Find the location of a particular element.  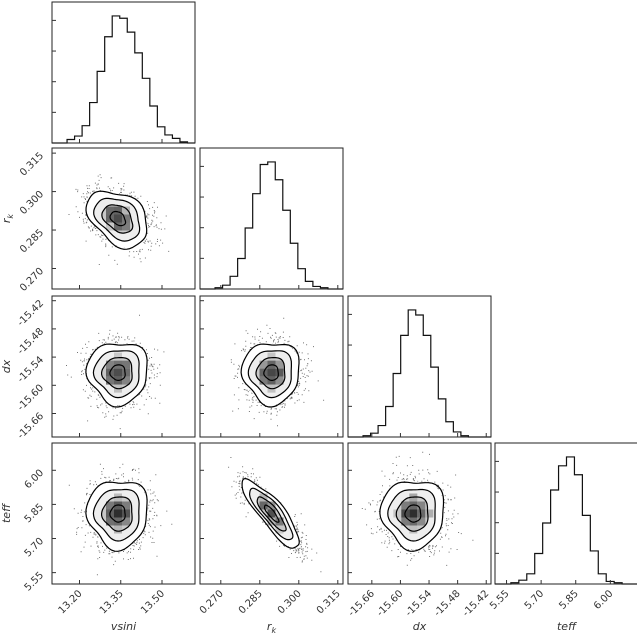

panel-vsini-dx is located at coordinates (123, 366).